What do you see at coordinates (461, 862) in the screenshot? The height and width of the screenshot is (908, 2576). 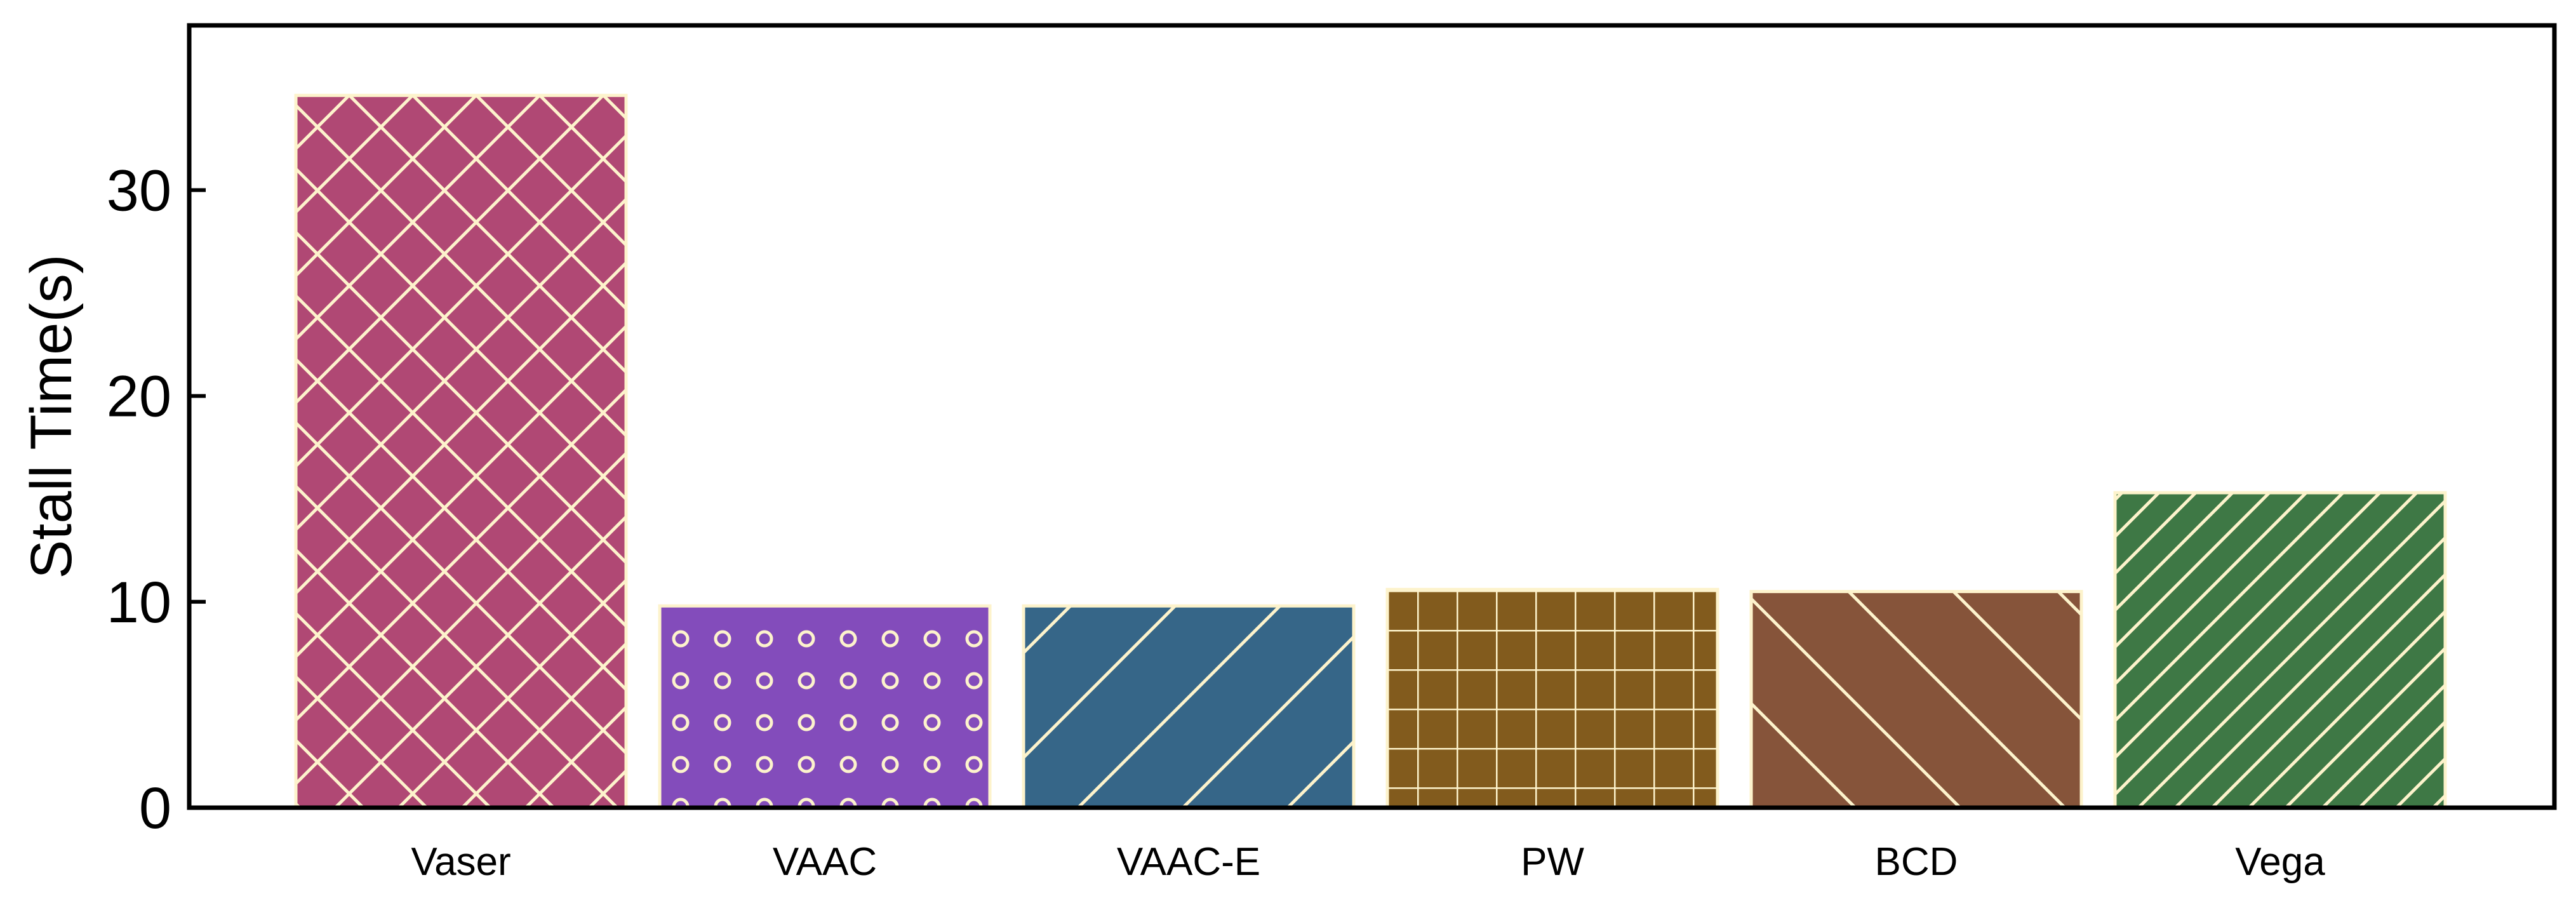 I see `x-tick-label: Vaser` at bounding box center [461, 862].